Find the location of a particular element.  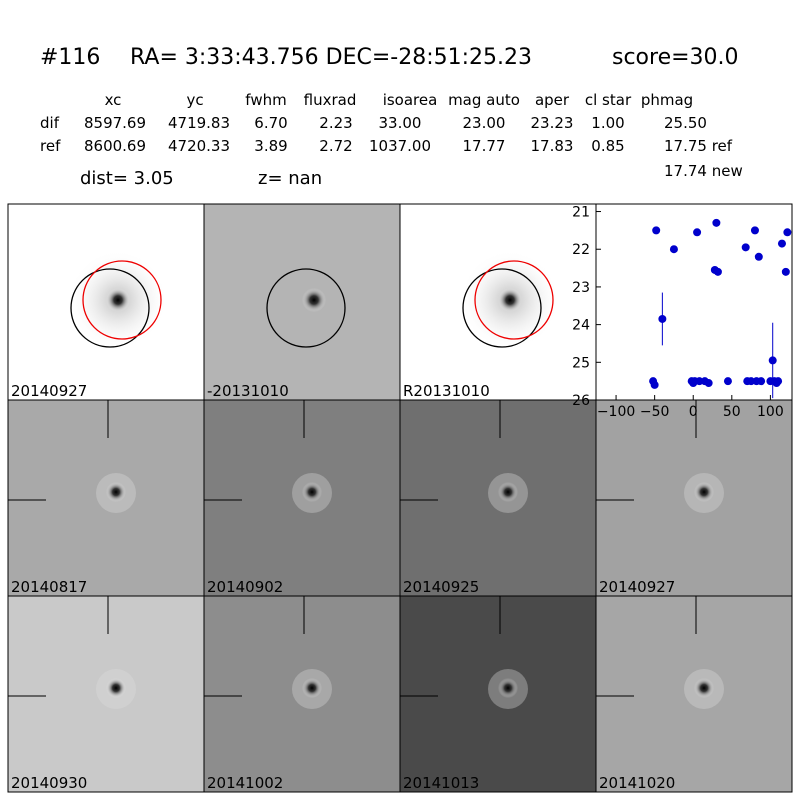

y-tick-label: 25 is located at coordinates (581, 363).